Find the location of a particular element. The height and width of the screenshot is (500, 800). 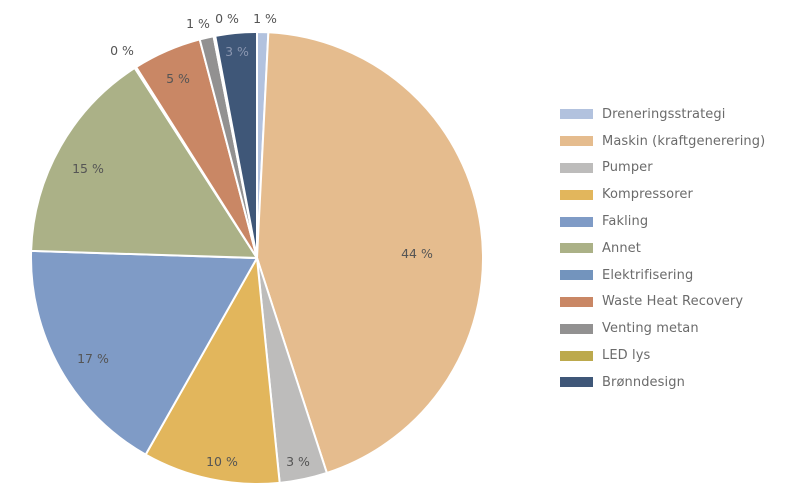

legend-label: Venting metan is located at coordinates (650, 329).